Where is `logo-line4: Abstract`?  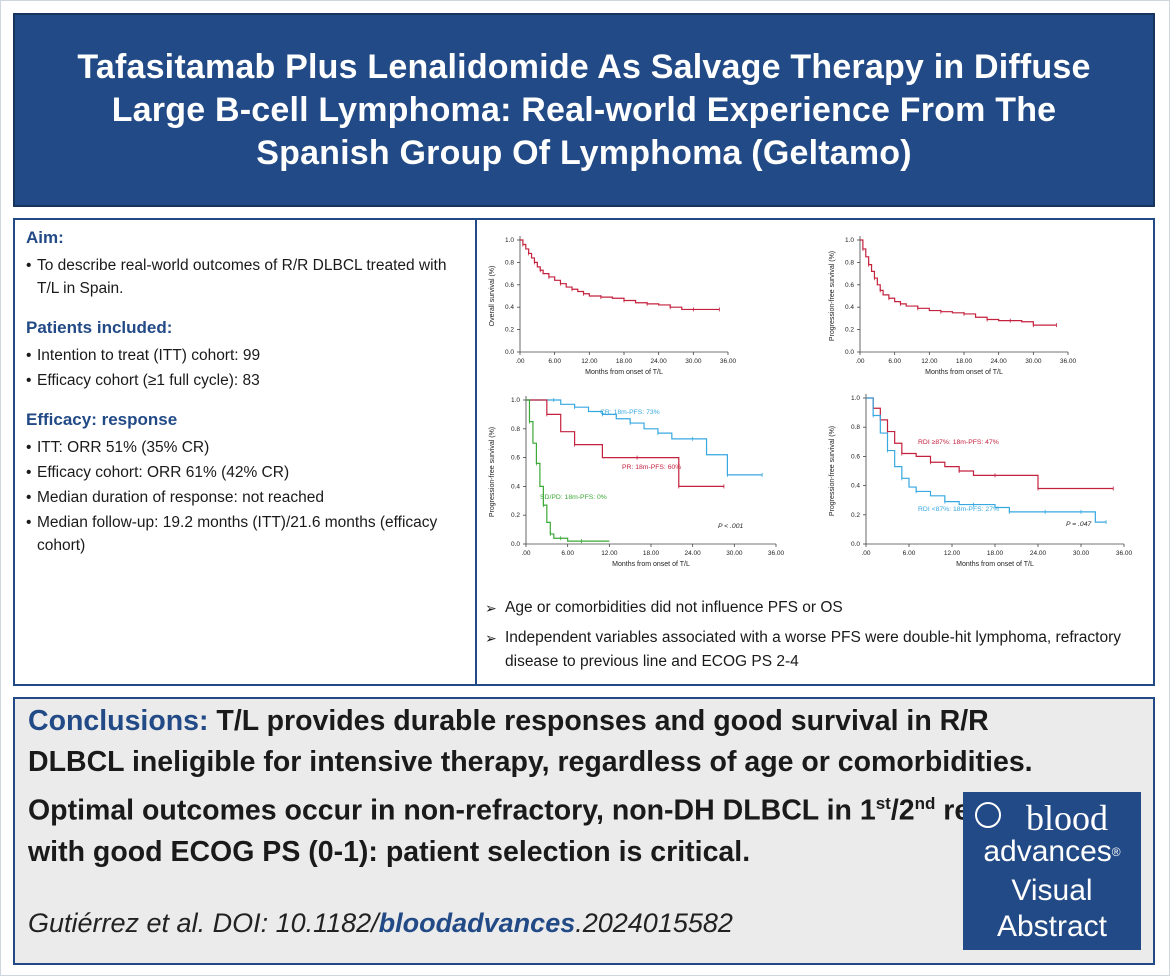 logo-line4: Abstract is located at coordinates (1052, 926).